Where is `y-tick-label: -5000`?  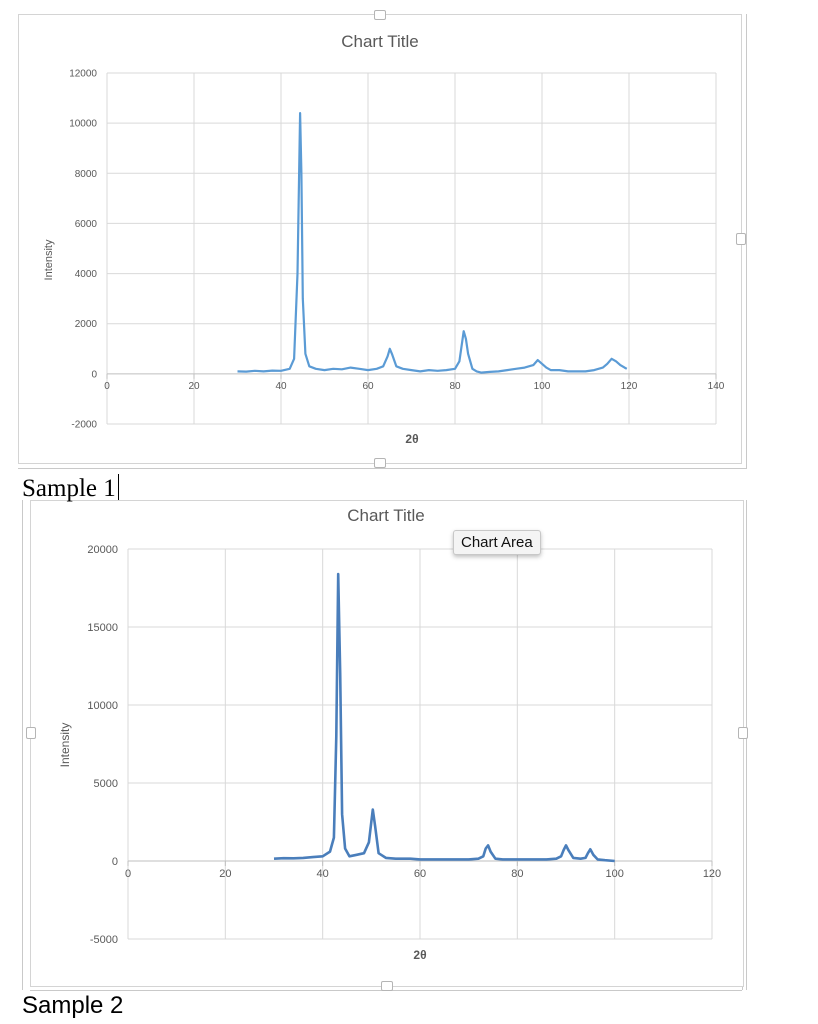
y-tick-label: -5000 is located at coordinates (104, 940).